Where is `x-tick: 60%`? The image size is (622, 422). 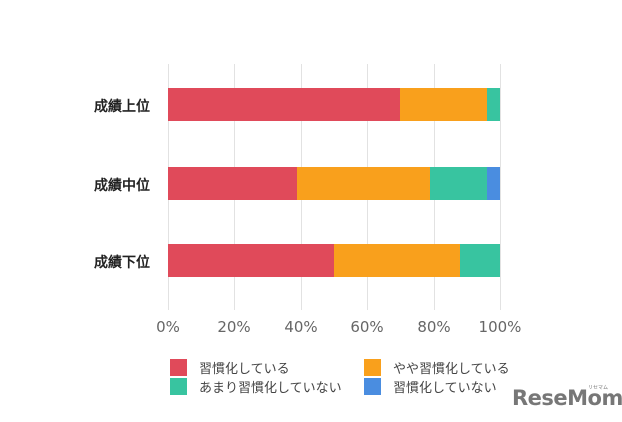 x-tick: 60% is located at coordinates (367, 327).